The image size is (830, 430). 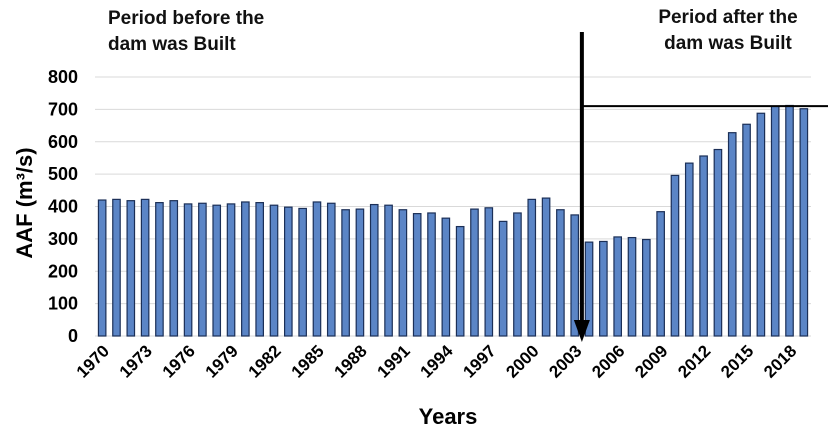 What do you see at coordinates (761, 224) in the screenshot?
I see `bar-2016` at bounding box center [761, 224].